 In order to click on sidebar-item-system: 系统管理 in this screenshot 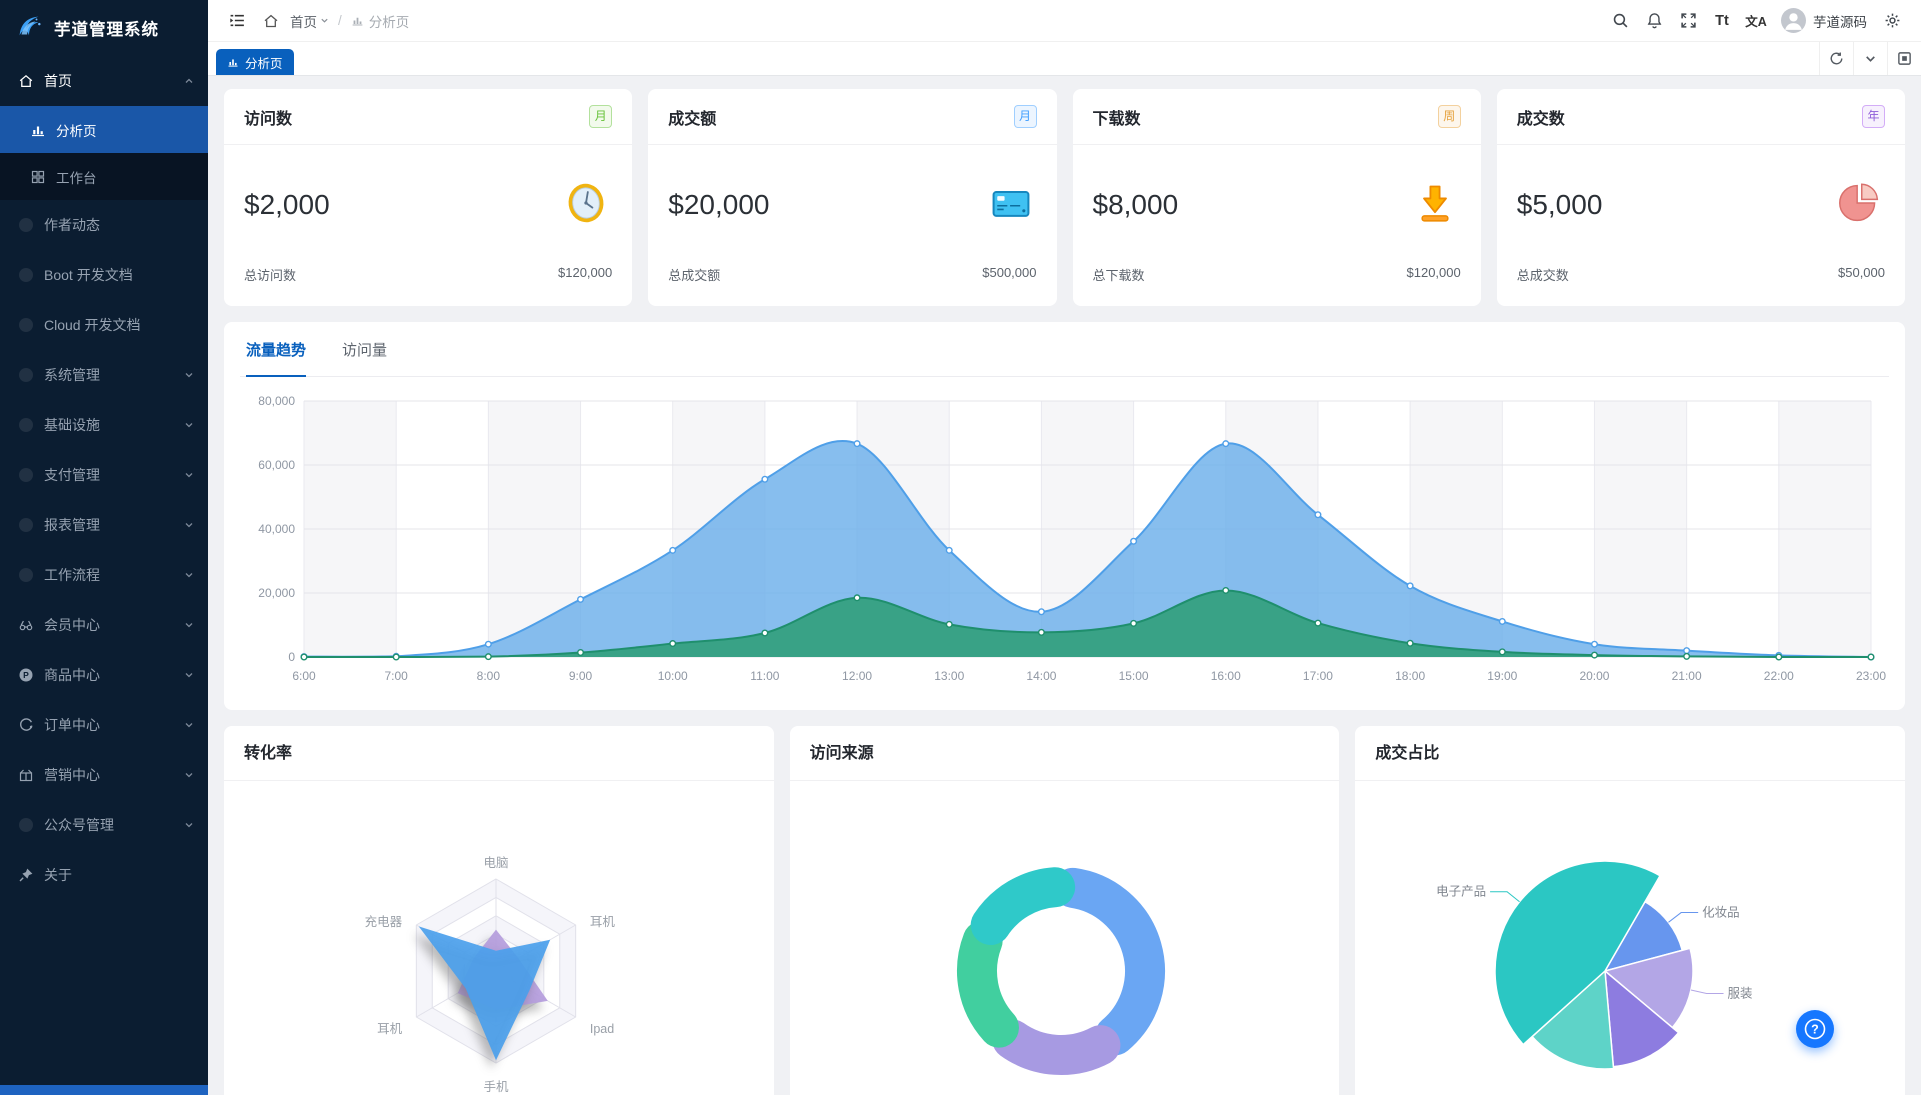, I will do `click(104, 375)`.